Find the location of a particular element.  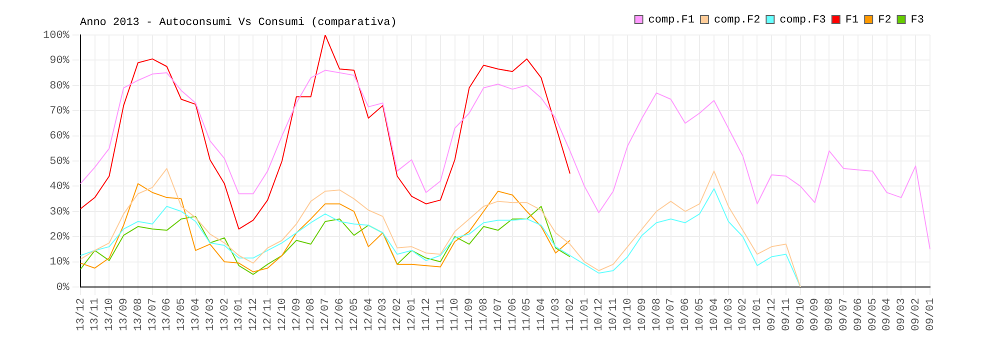

x-tick-label: 12/09 is located at coordinates (297, 315).